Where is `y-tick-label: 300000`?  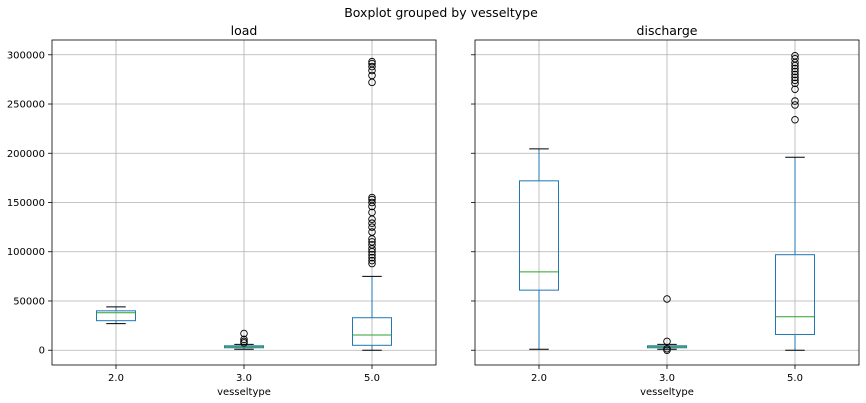 y-tick-label: 300000 is located at coordinates (26, 55).